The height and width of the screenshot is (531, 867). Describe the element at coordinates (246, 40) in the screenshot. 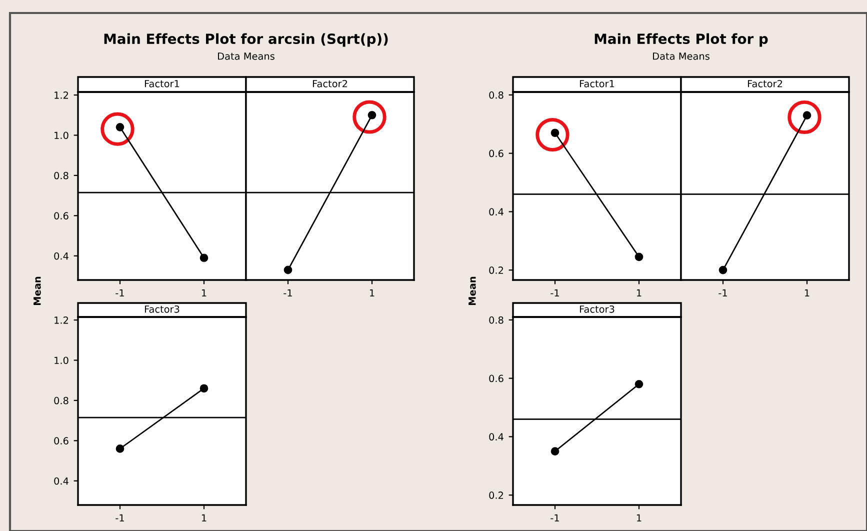

I see `text: Main Effects Plot for arcsin (Sqrt(p))` at that location.